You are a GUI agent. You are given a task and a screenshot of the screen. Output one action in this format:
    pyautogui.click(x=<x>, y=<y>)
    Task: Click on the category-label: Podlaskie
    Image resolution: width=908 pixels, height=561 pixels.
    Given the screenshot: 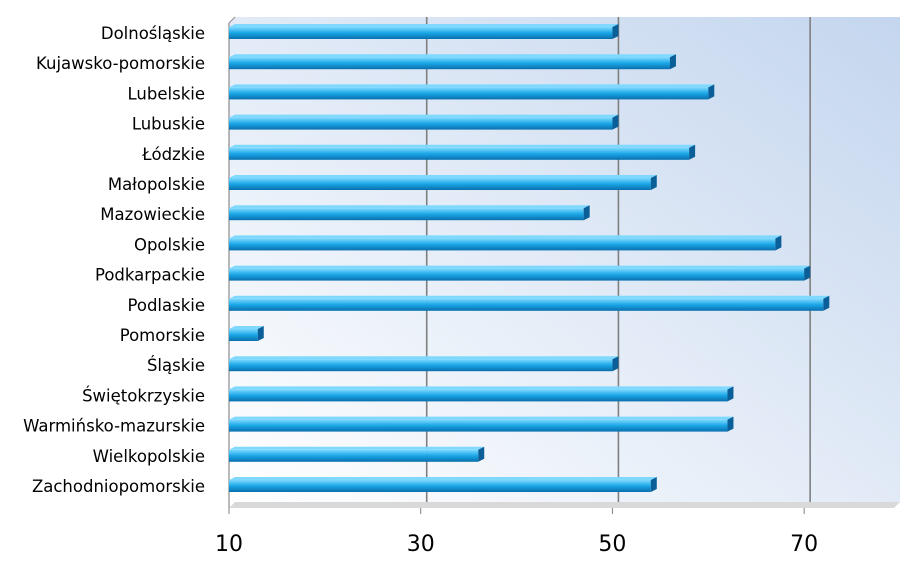 What is the action you would take?
    pyautogui.click(x=166, y=305)
    